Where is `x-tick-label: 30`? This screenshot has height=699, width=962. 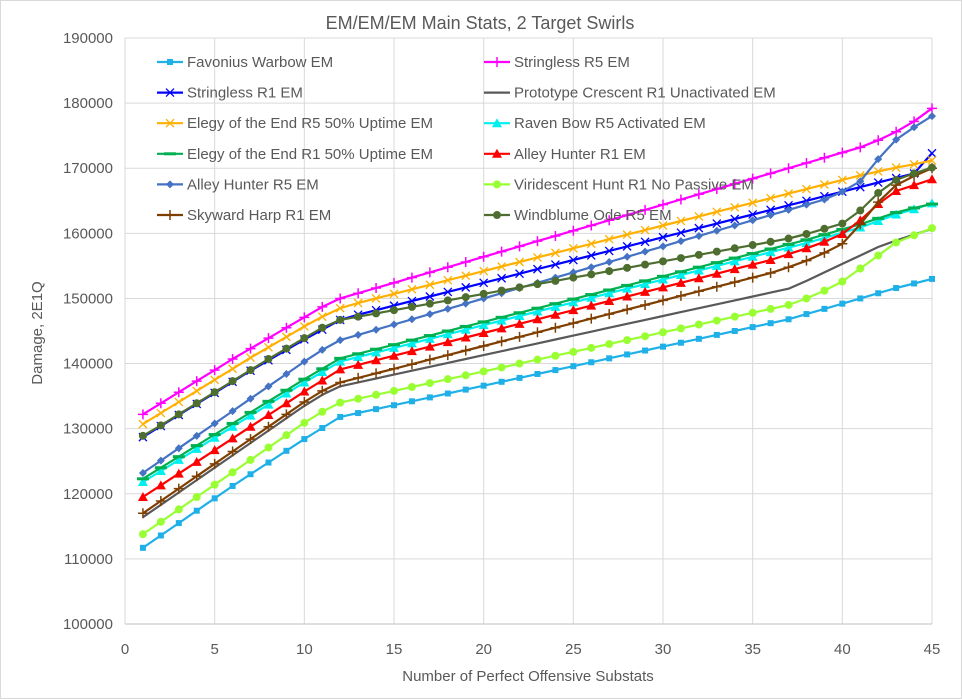 x-tick-label: 30 is located at coordinates (663, 649).